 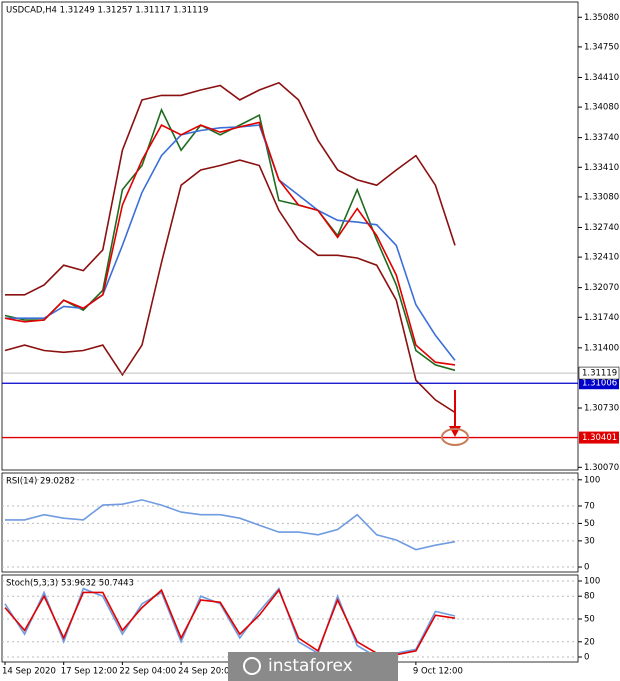 What do you see at coordinates (589, 541) in the screenshot?
I see `y-tick-label: 30` at bounding box center [589, 541].